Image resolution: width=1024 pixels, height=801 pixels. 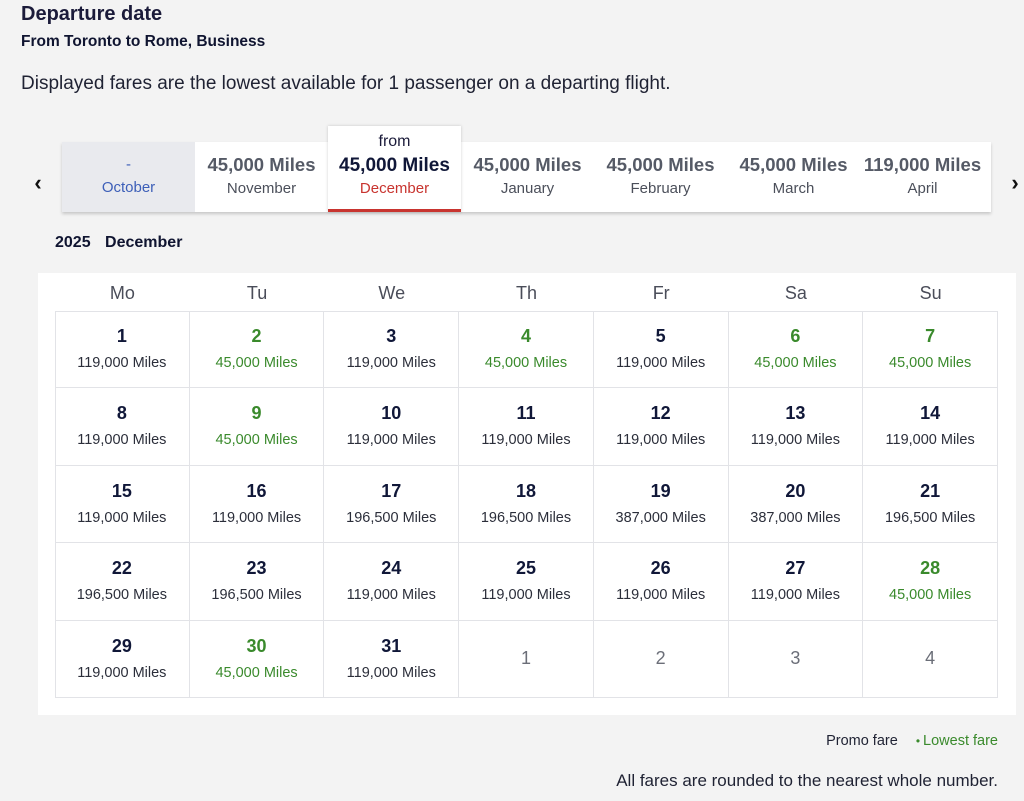 I want to click on month-tab-march: 45,000 Miles March, so click(x=793, y=177).